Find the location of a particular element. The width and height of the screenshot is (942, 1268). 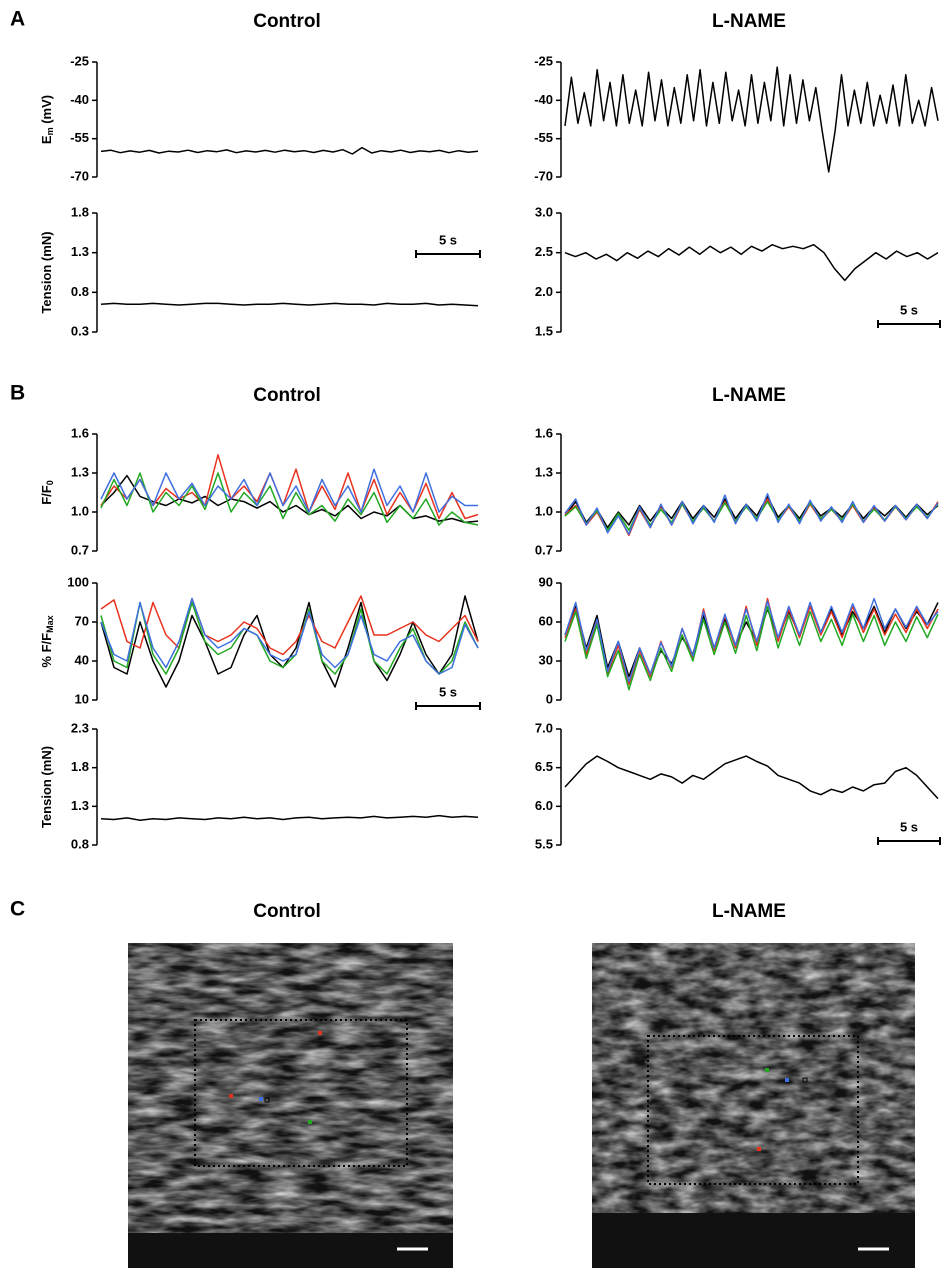

panel-letter: C is located at coordinates (17, 909).